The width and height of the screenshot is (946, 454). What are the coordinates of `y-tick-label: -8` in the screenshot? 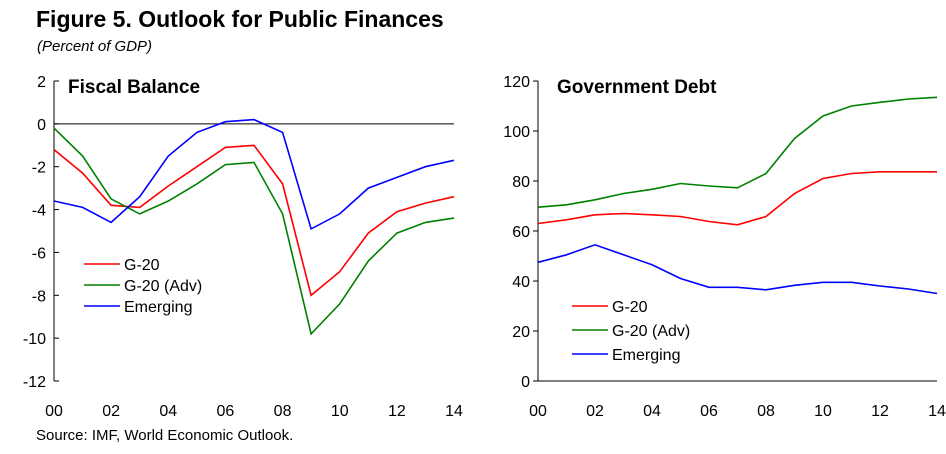 It's located at (39, 296).